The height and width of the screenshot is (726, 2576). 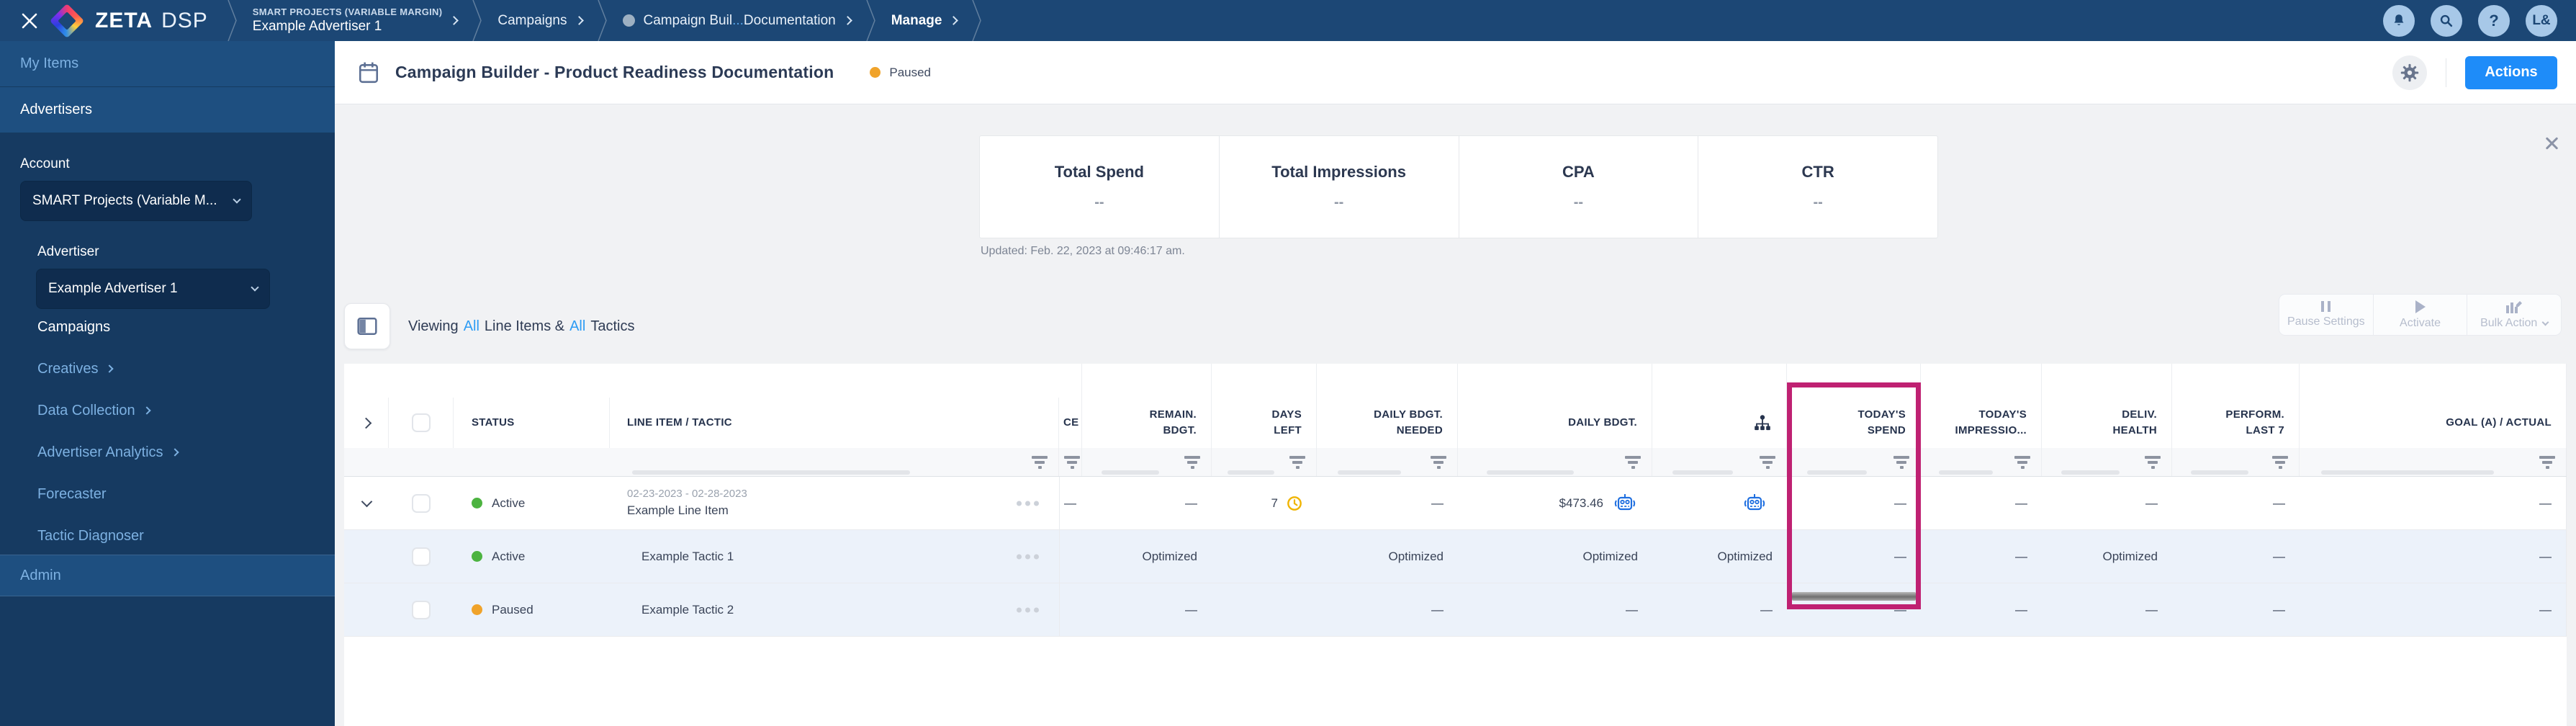 I want to click on bulk-action-button: Bulk Action, so click(x=2514, y=315).